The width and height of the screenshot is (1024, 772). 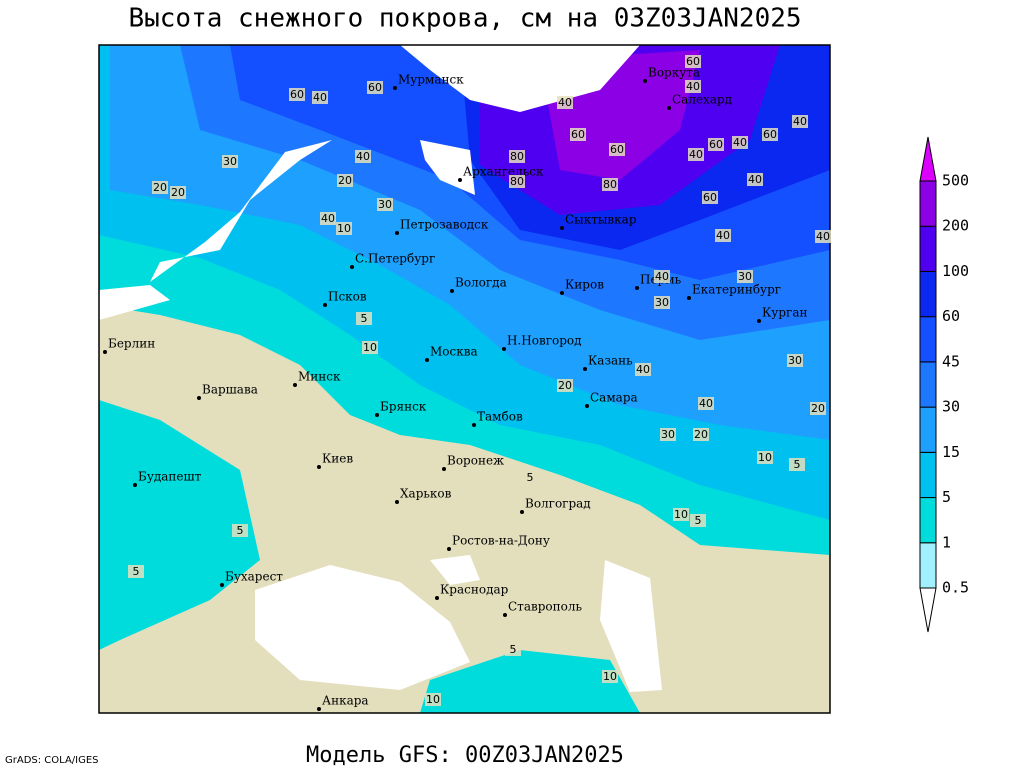 I want to click on colorbar-label: 15, so click(x=951, y=452).